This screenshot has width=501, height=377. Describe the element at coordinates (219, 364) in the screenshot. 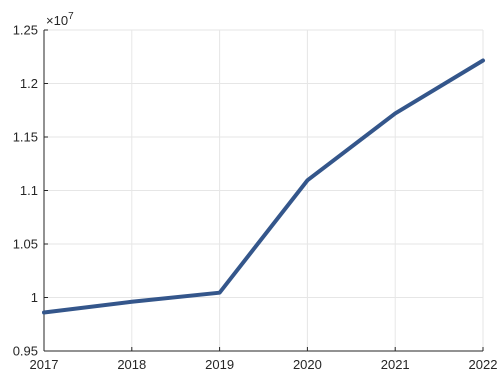

I see `x-tick-label: 2019` at that location.